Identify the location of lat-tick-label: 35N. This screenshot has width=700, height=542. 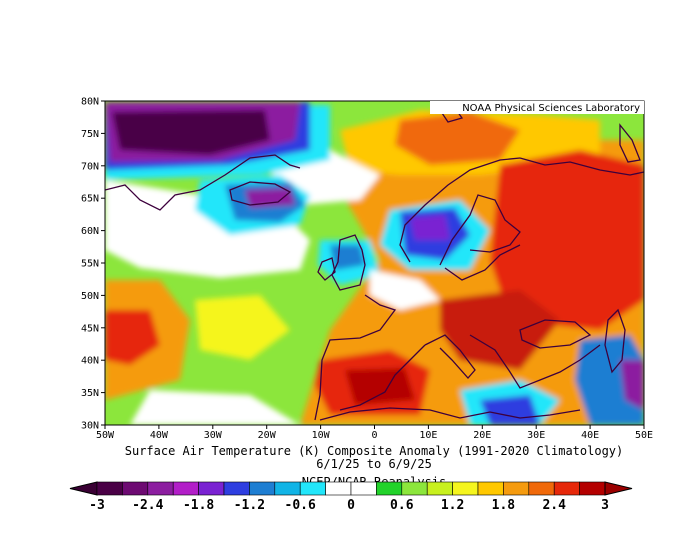
(90, 393).